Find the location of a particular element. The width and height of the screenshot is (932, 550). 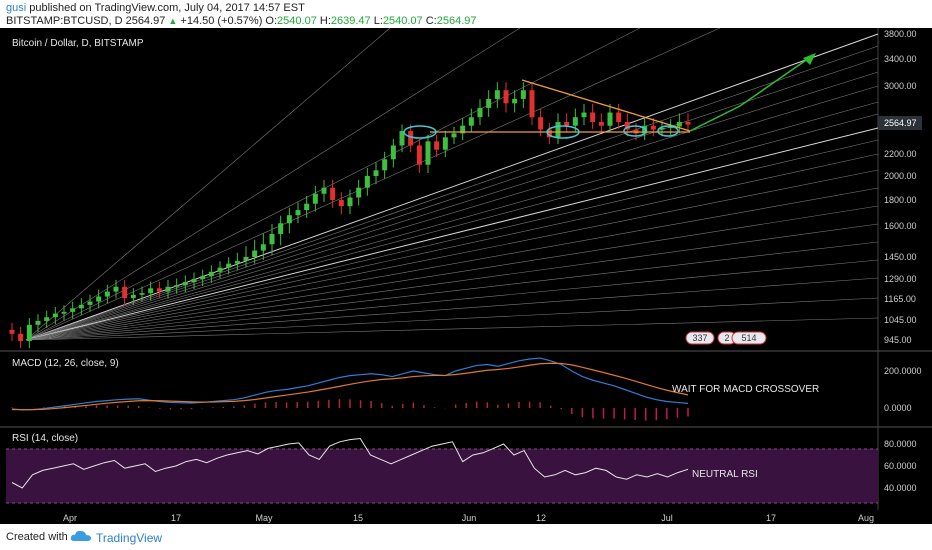

macd-indicator: 0.0000 200.0000 is located at coordinates (466, 389).